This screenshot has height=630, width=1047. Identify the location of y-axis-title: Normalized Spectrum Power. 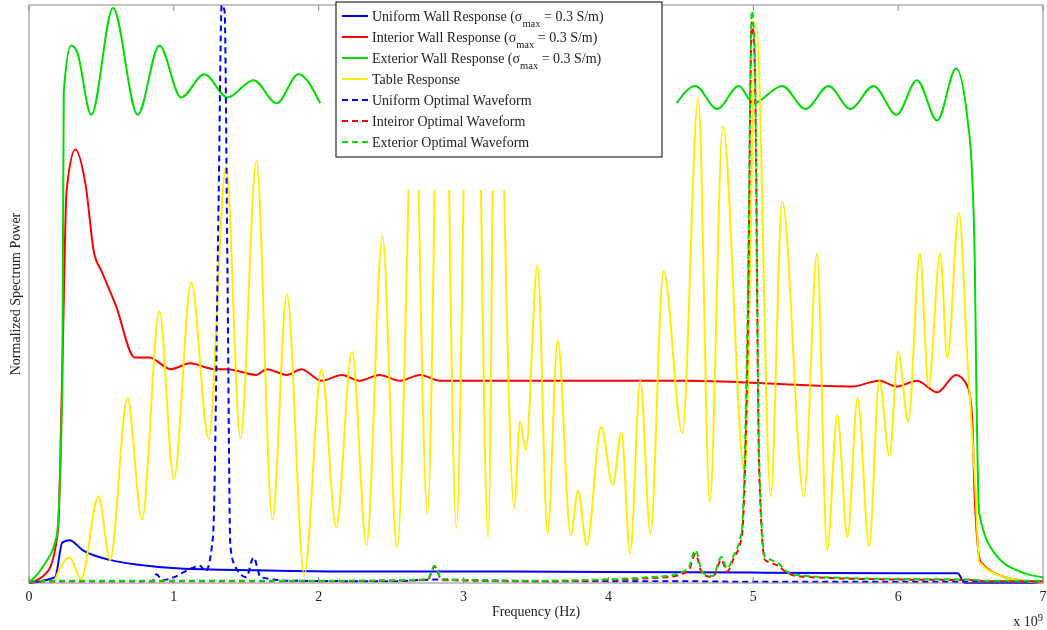
(15, 294).